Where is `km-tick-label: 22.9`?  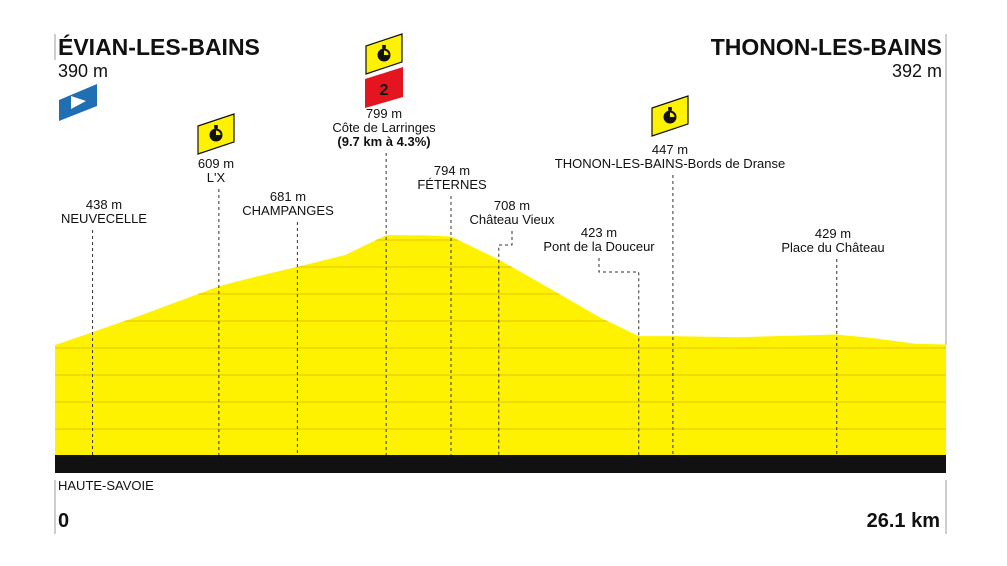
km-tick-label: 22.9 is located at coordinates (836, 464).